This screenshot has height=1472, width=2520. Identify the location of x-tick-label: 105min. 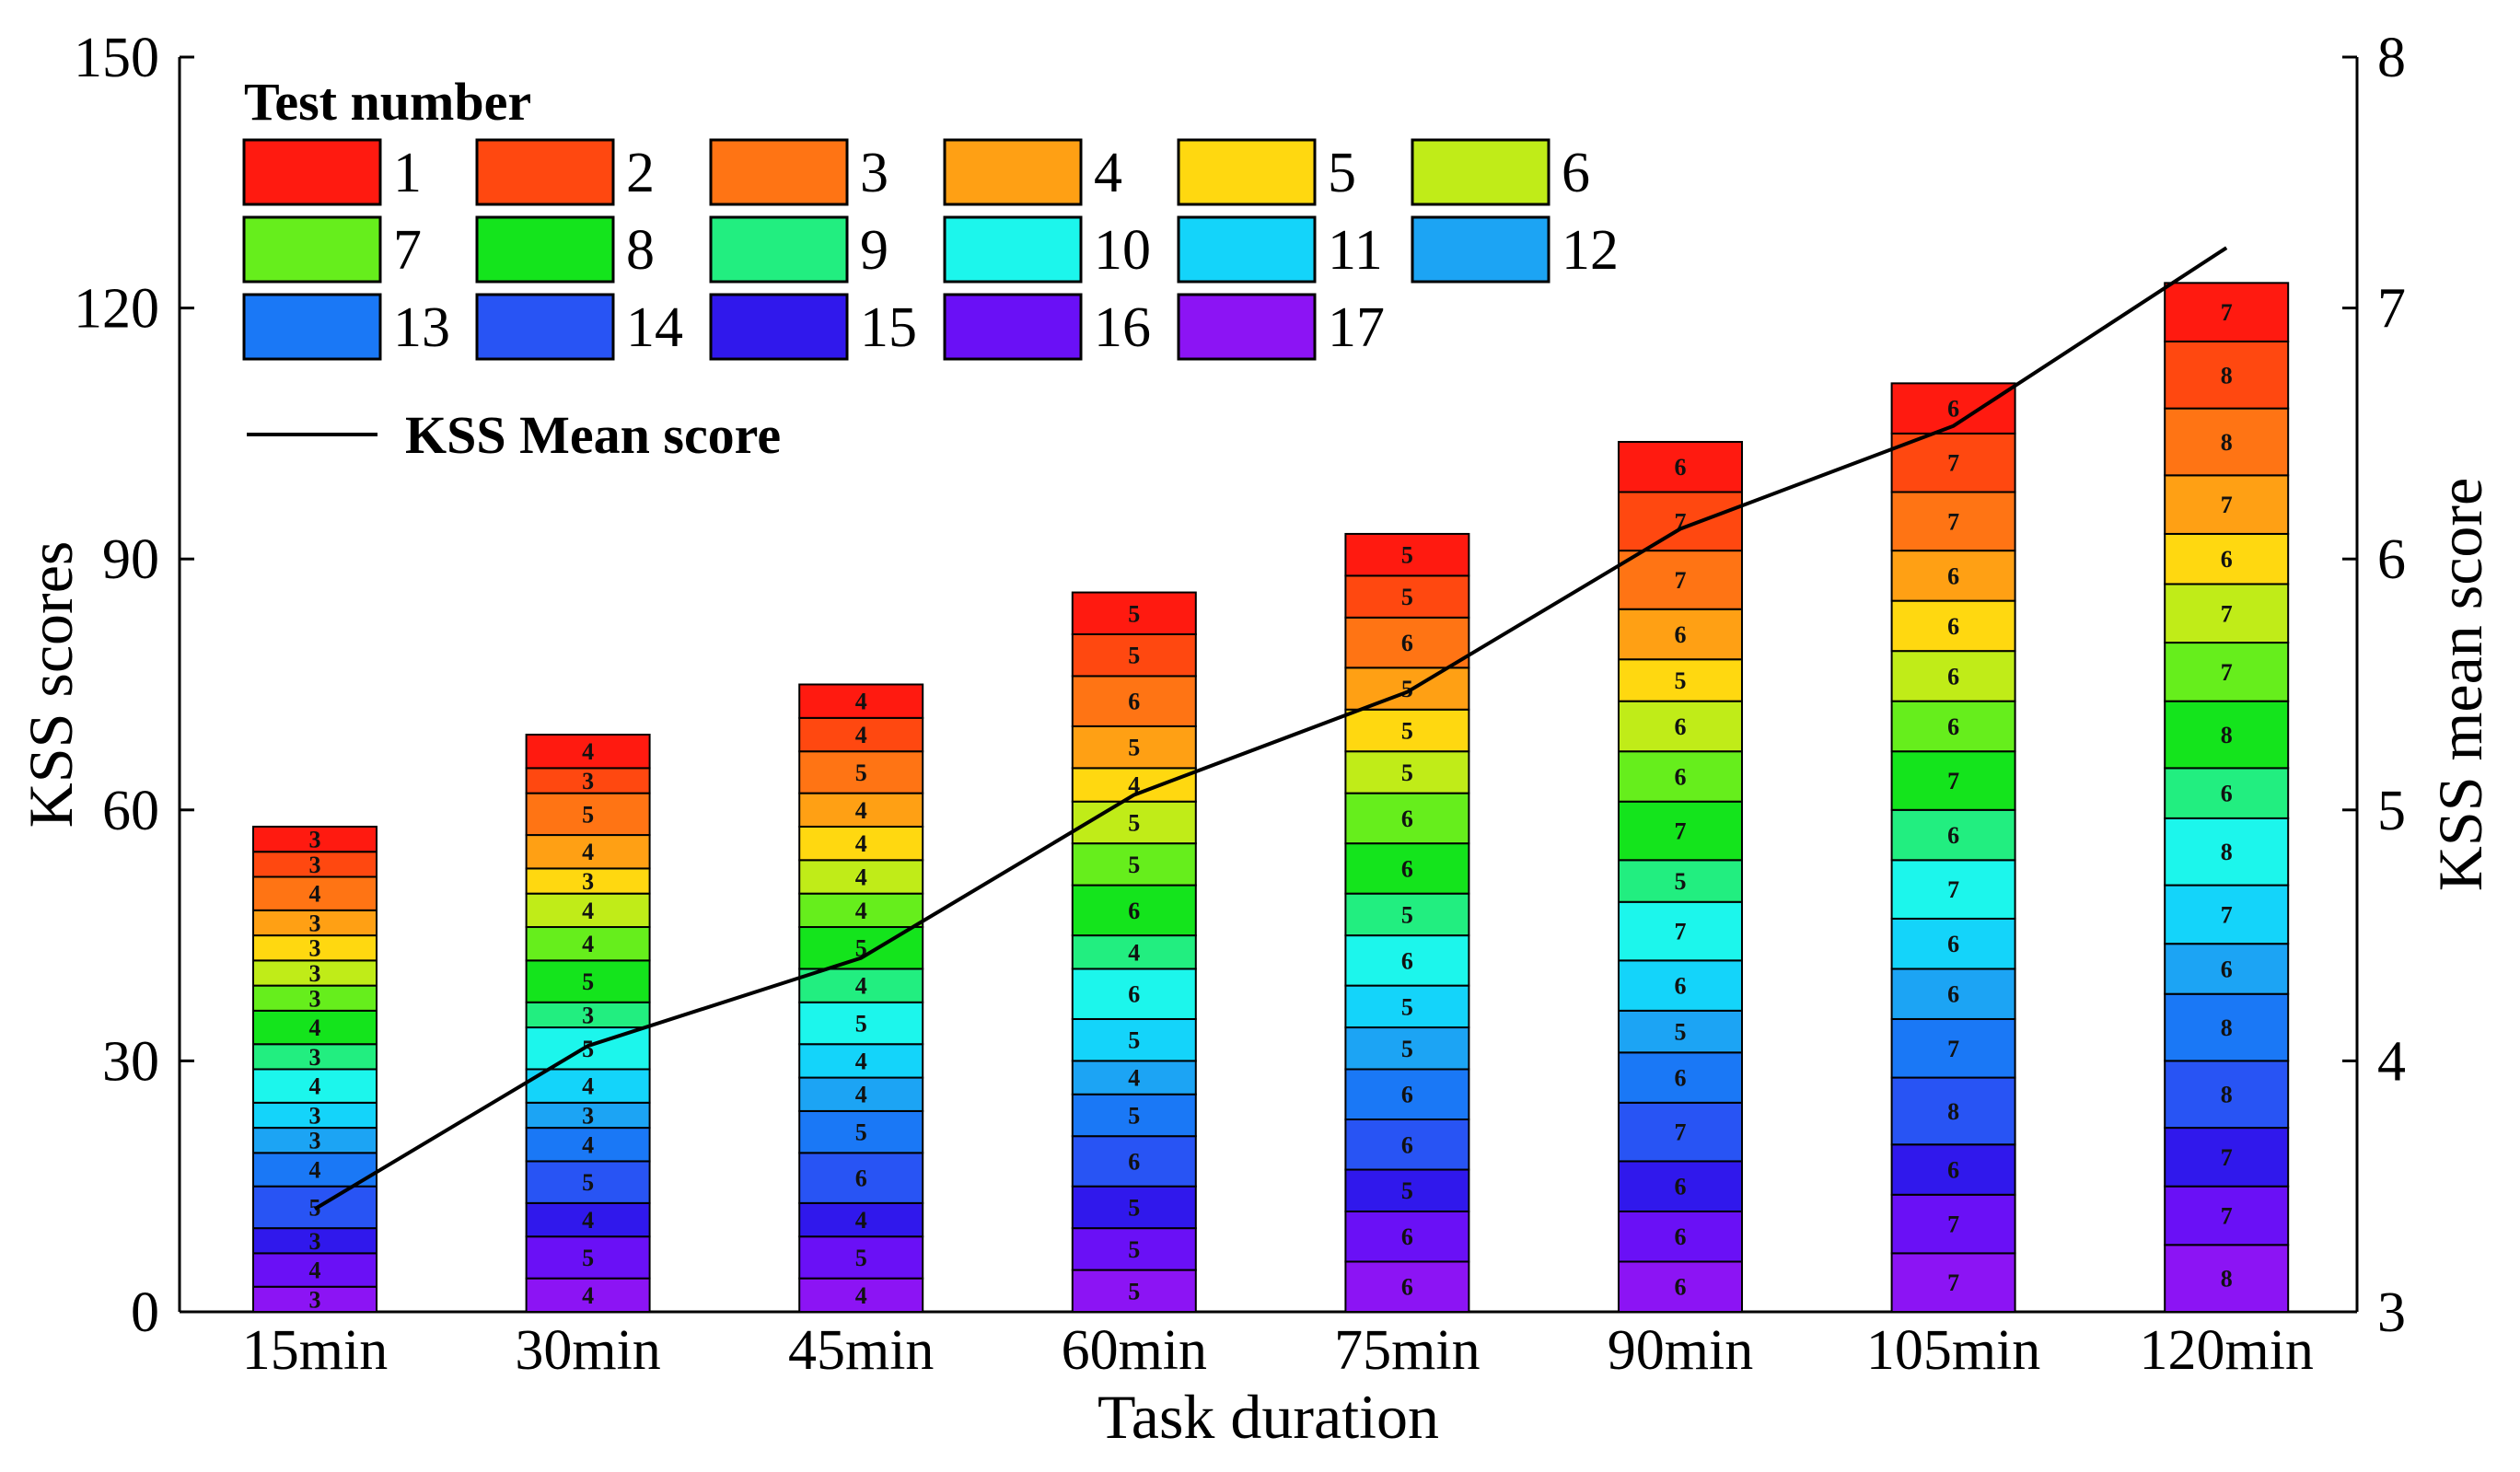
(1953, 1350).